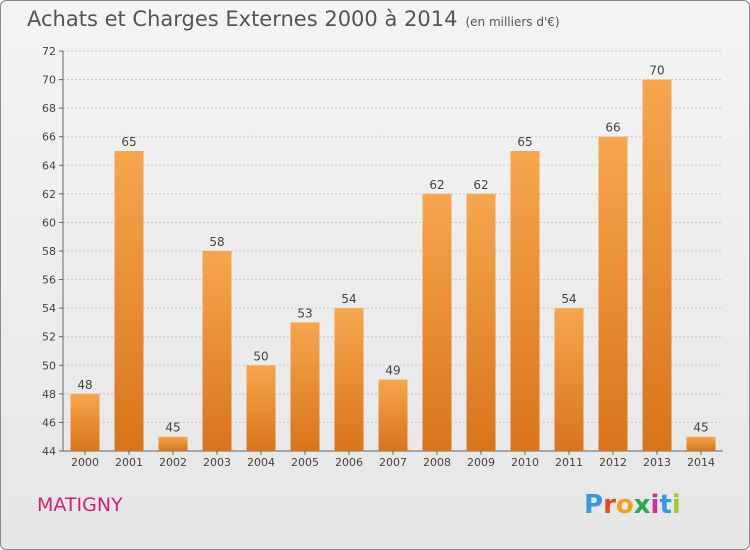  Describe the element at coordinates (624, 505) in the screenshot. I see `logo-letter: o` at that location.